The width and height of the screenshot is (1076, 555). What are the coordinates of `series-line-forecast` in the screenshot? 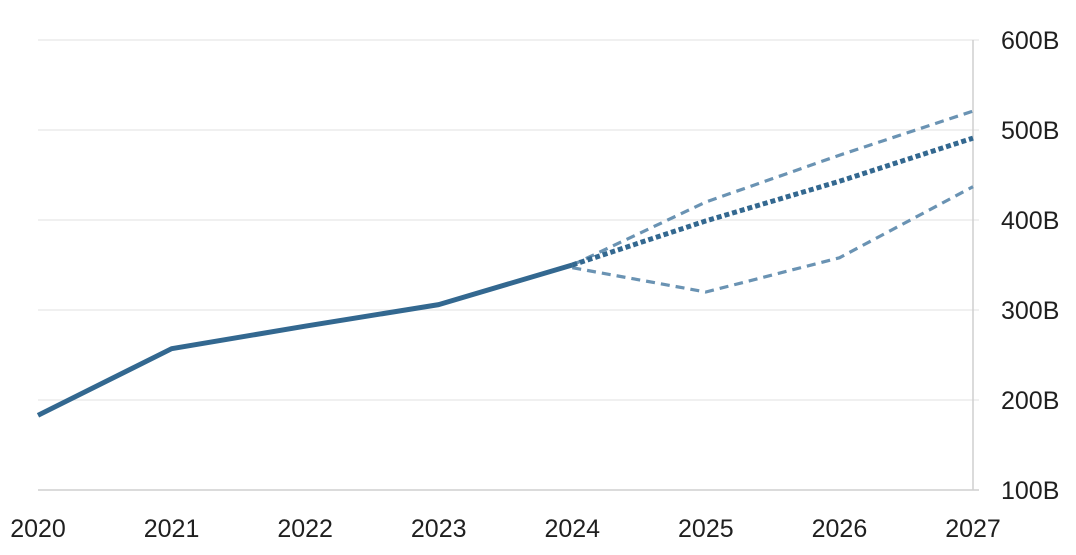 It's located at (772, 201).